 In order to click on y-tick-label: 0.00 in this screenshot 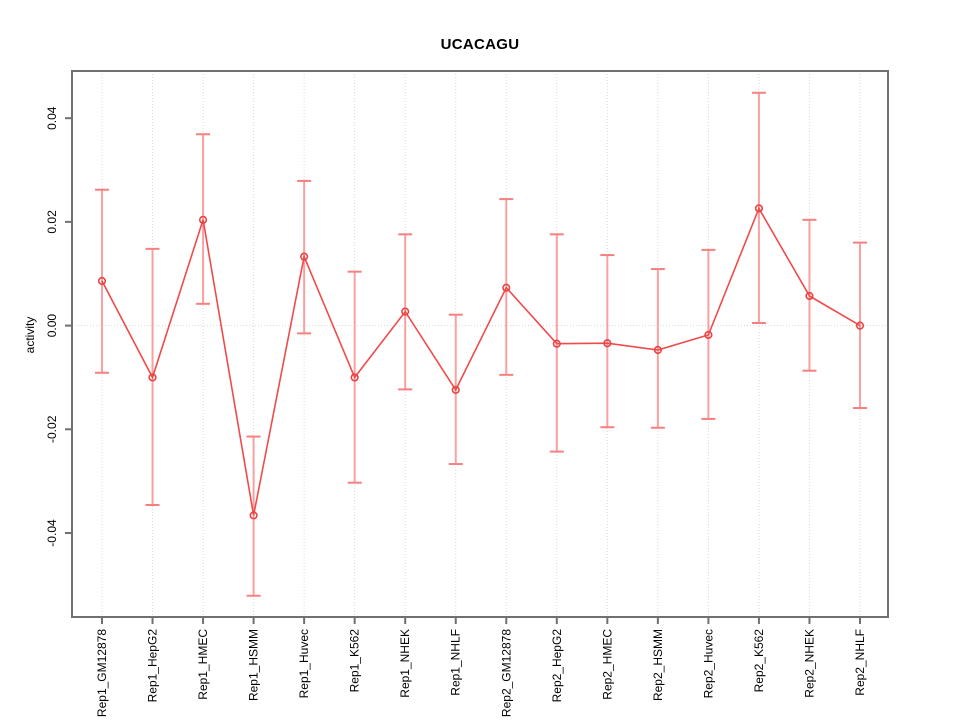, I will do `click(52, 326)`.